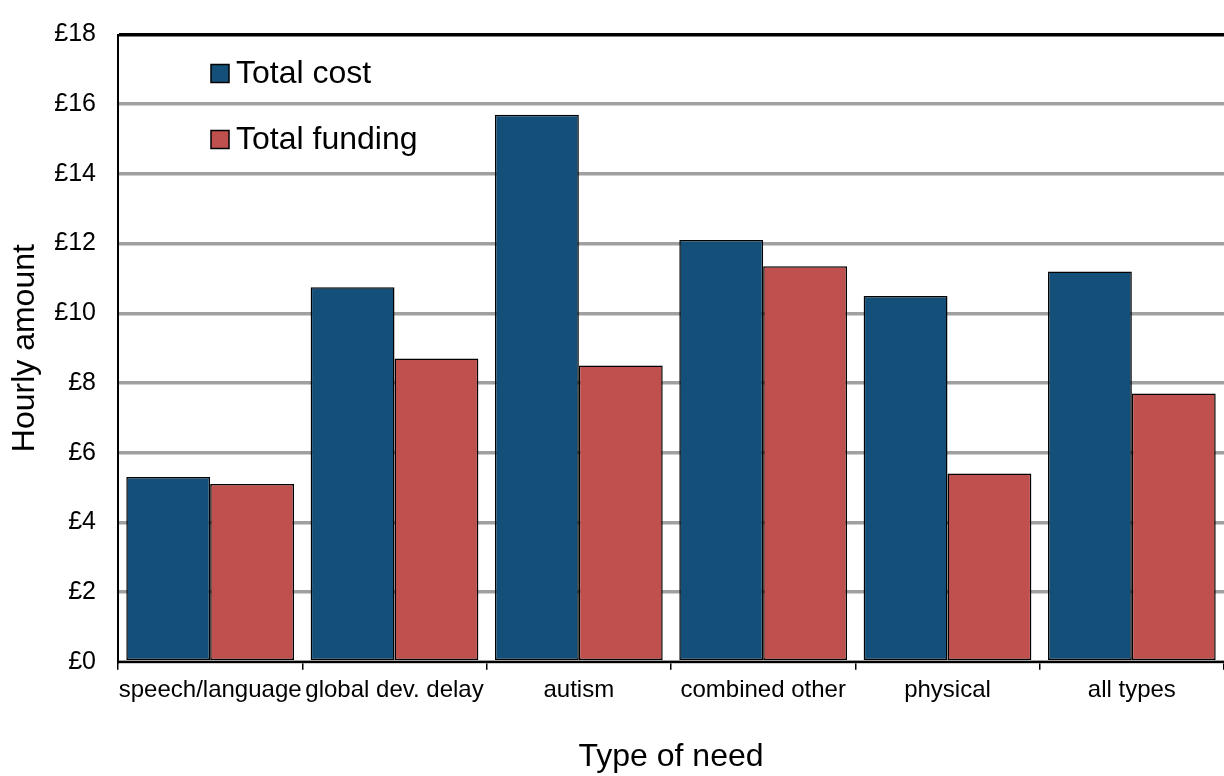 This screenshot has width=1224, height=776. What do you see at coordinates (82, 520) in the screenshot?
I see `y-tick-label: £4` at bounding box center [82, 520].